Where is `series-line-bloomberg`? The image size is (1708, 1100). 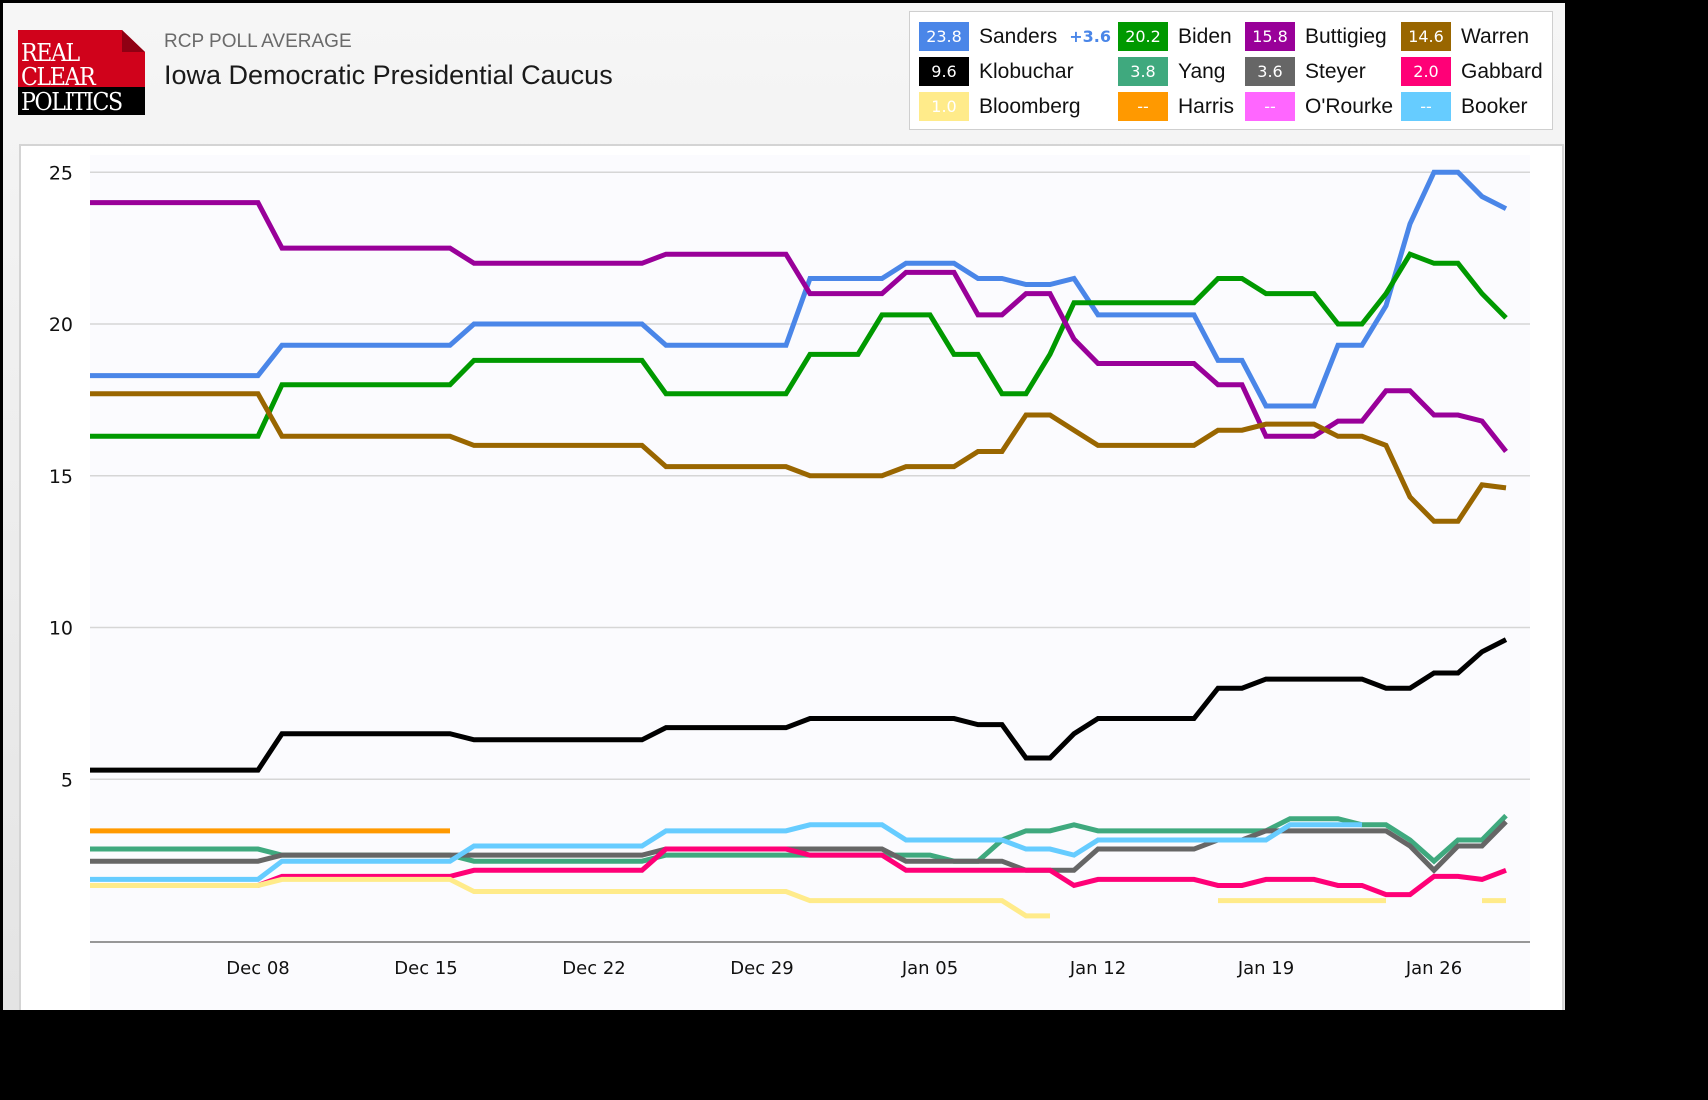
series-line-bloomberg is located at coordinates (570, 897).